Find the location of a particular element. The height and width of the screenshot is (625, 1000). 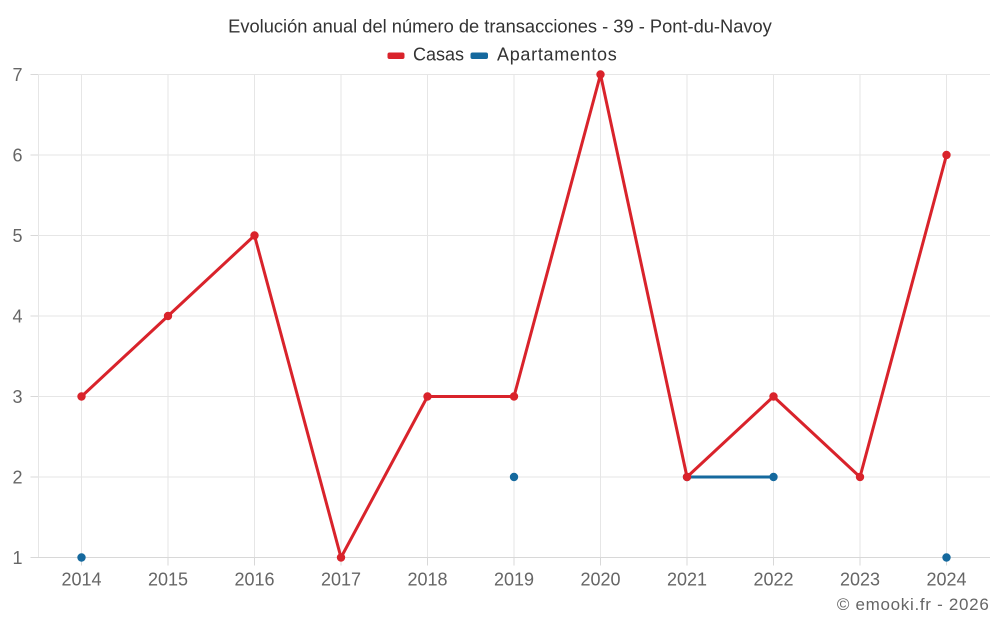

svg-text: 2022 is located at coordinates (773, 580).